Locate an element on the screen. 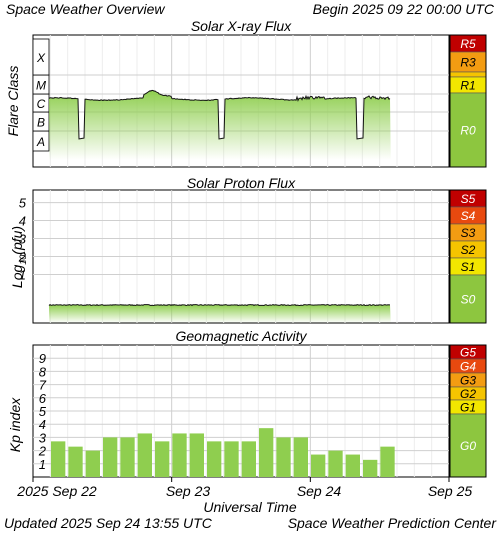 This screenshot has width=500, height=533. kp-y-tick: 3 is located at coordinates (43, 437).